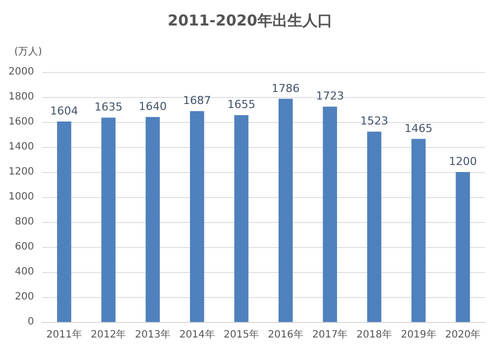 Image resolution: width=500 pixels, height=362 pixels. Describe the element at coordinates (21, 97) in the screenshot. I see `y-tick-label: 1800` at that location.